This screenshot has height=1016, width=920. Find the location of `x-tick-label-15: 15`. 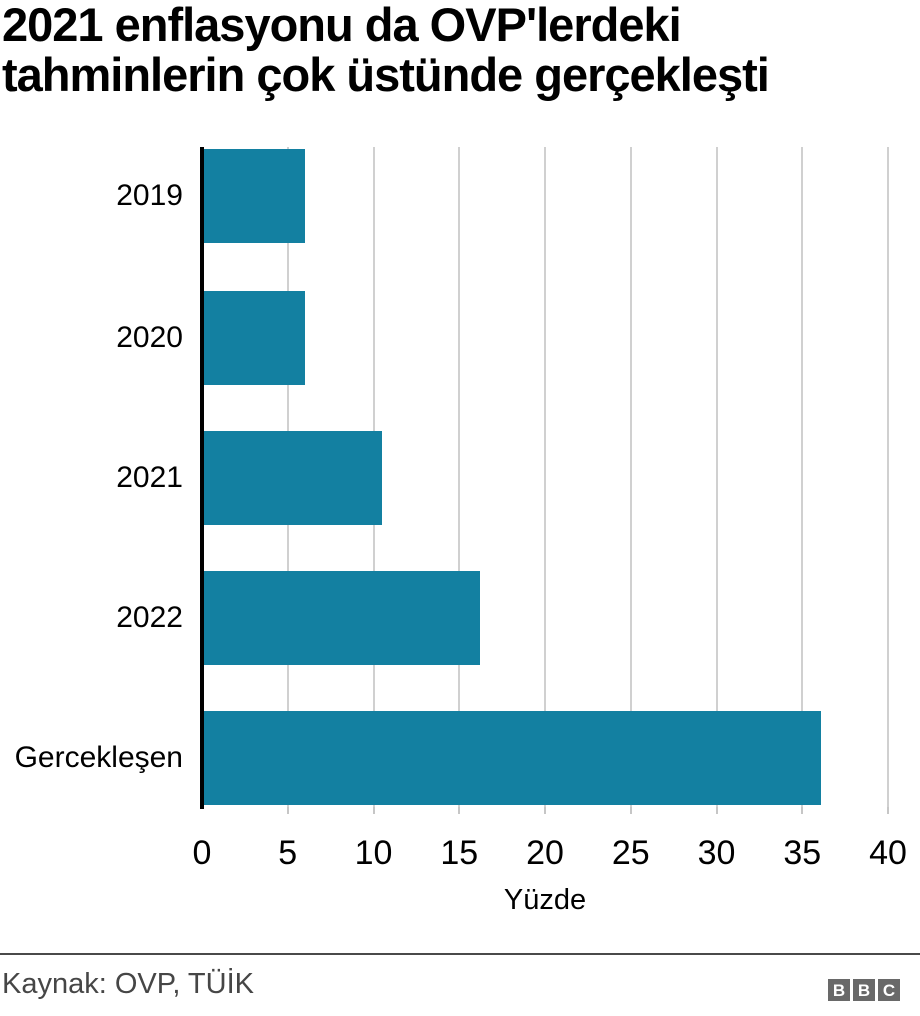

x-tick-label-15: 15 is located at coordinates (459, 853).